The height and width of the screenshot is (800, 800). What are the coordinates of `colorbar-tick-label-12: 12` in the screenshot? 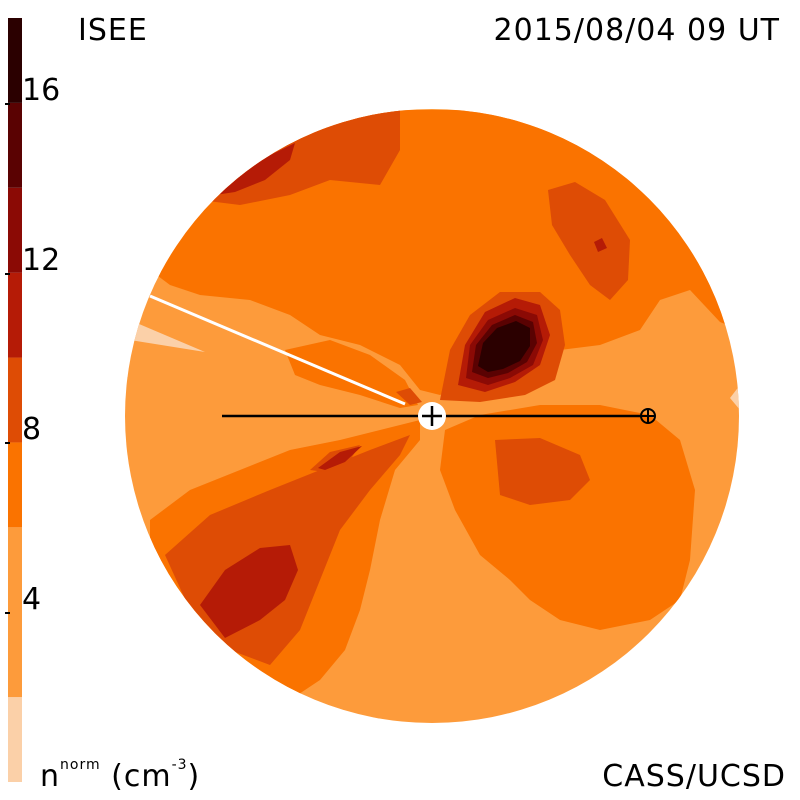 It's located at (41, 260).